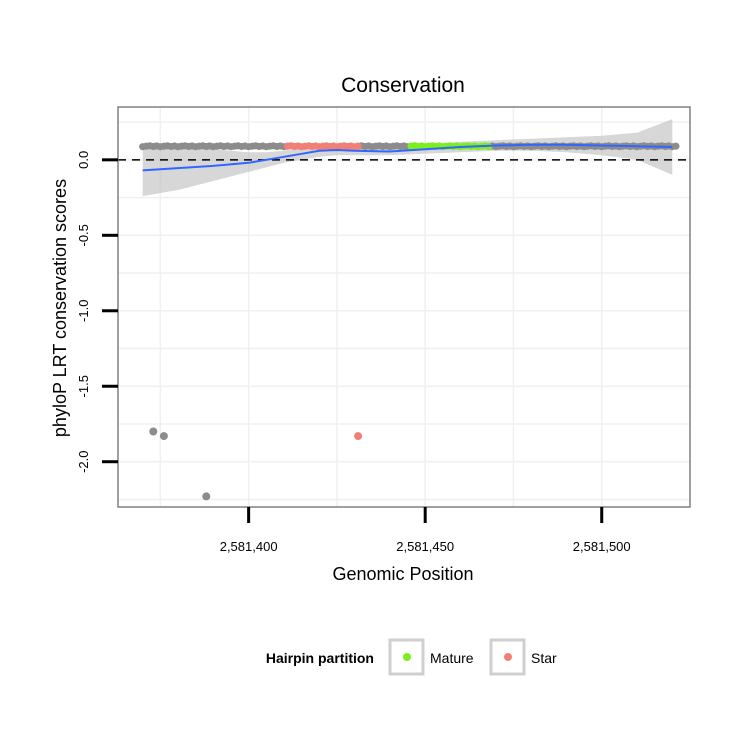 The image size is (750, 750). What do you see at coordinates (83, 386) in the screenshot?
I see `y-tick-label: -1.5` at bounding box center [83, 386].